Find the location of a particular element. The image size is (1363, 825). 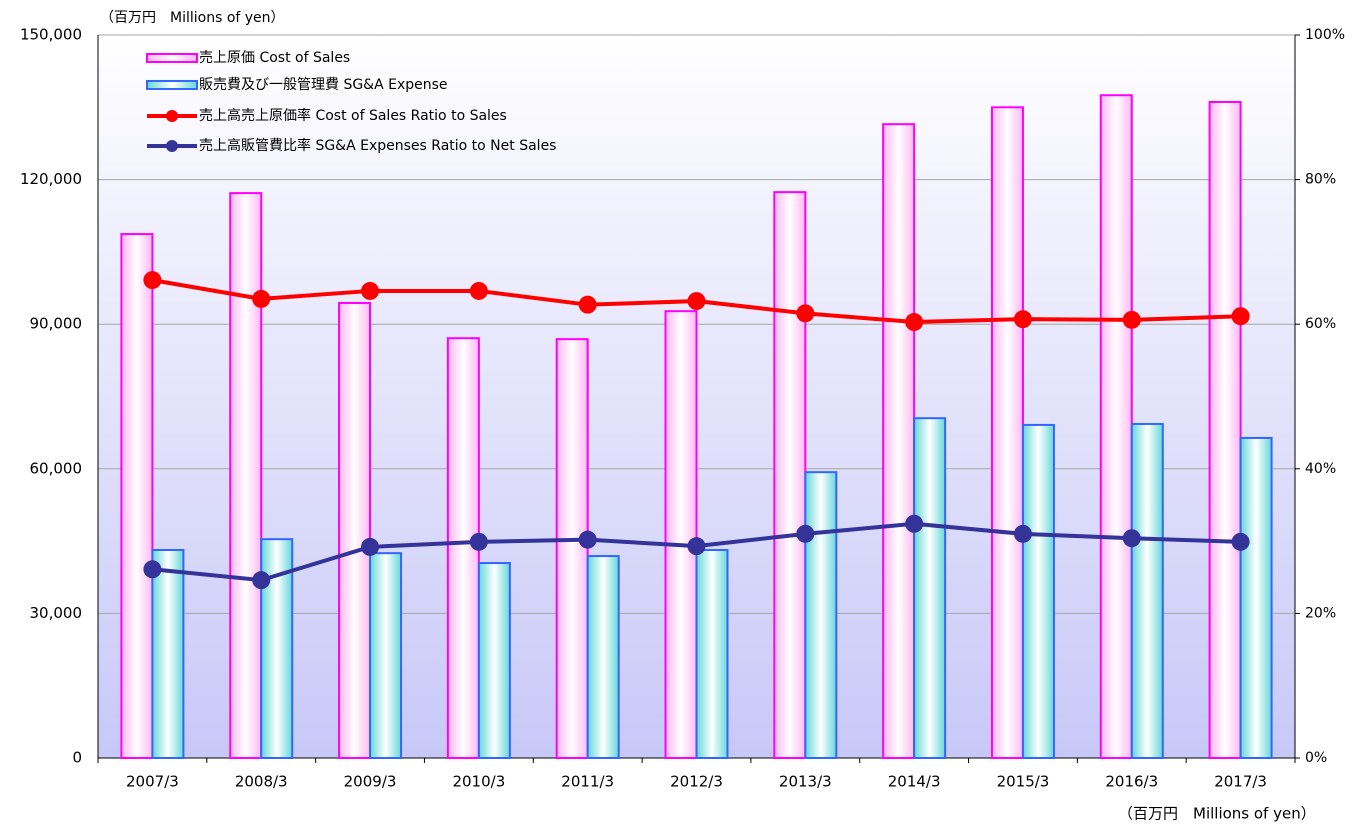

x-tick-label: 2011/3 is located at coordinates (587, 782).